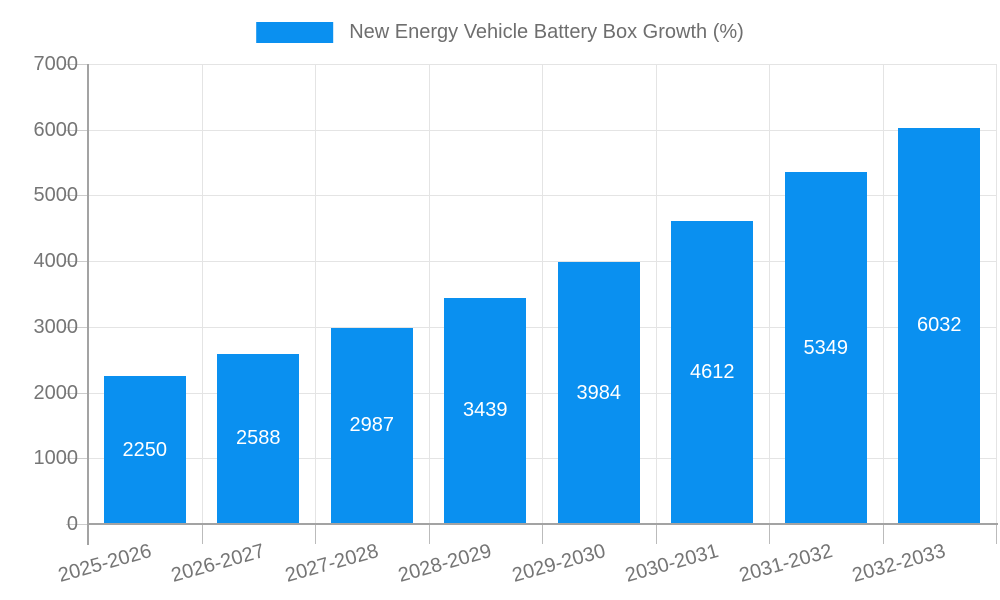 This screenshot has height=600, width=1000. I want to click on bar: 2250, so click(144, 450).